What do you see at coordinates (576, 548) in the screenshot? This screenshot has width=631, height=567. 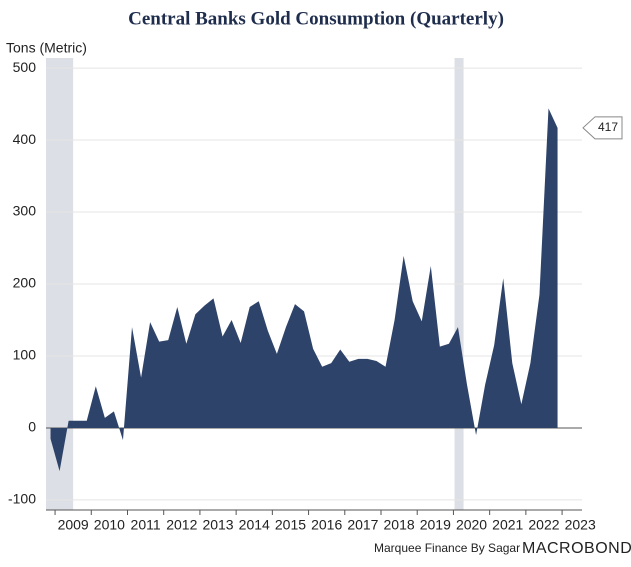 I see `brand: MACROBOND` at bounding box center [576, 548].